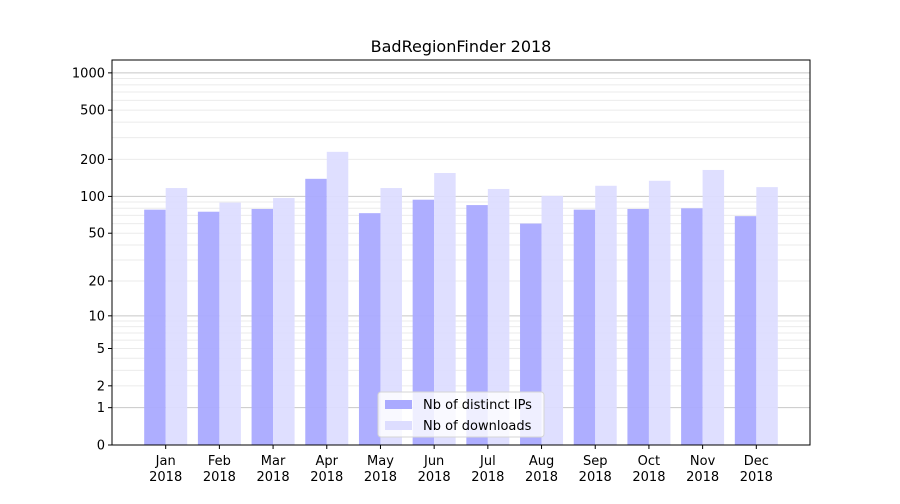 This screenshot has width=900, height=504. I want to click on x-tick-label: Apr 2018, so click(326, 469).